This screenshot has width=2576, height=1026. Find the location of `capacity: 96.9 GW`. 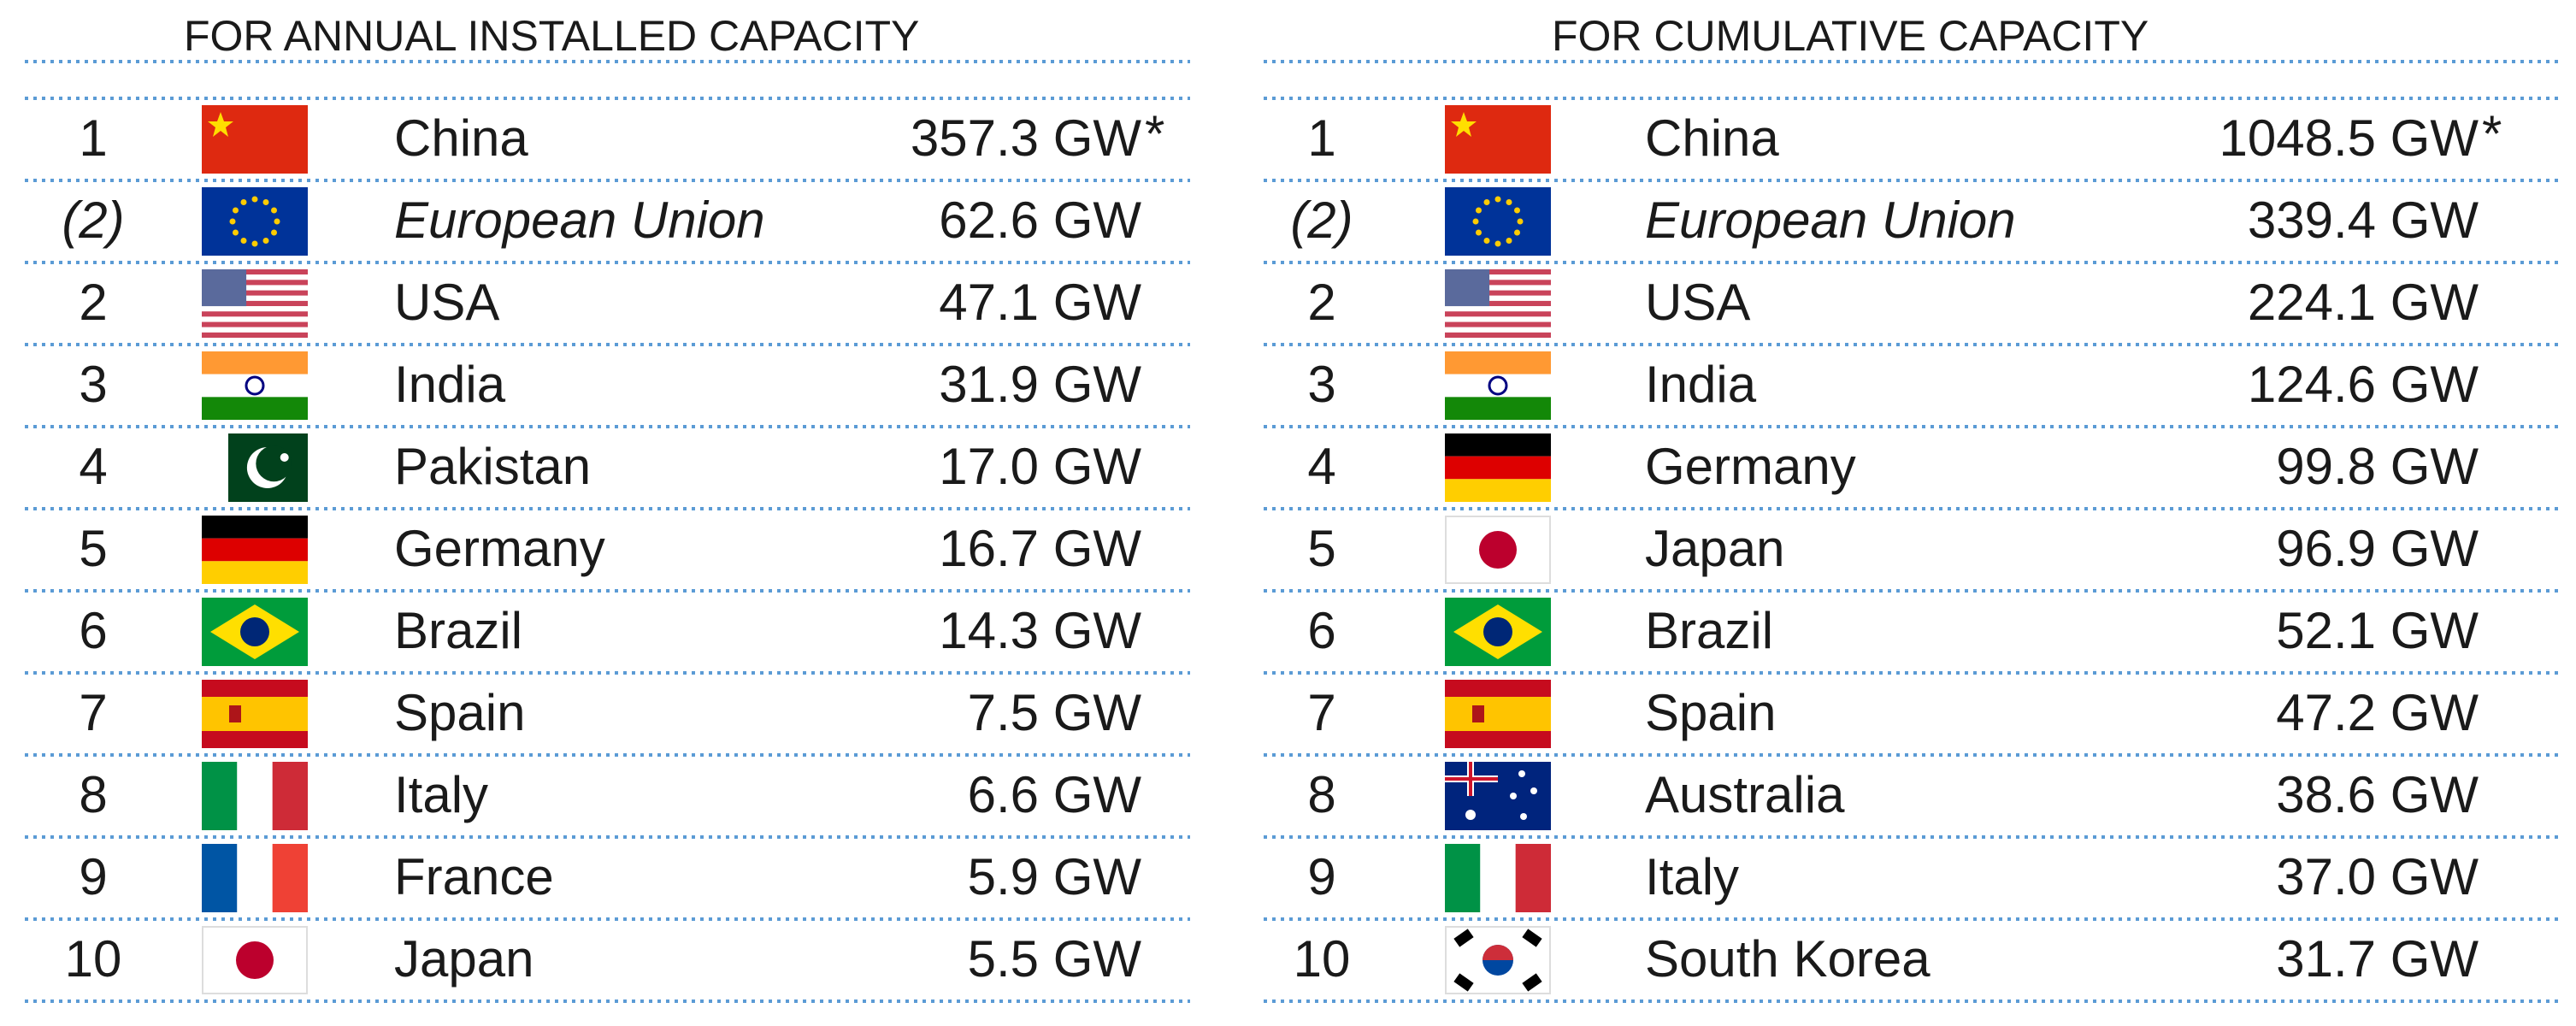

capacity: 96.9 GW is located at coordinates (2377, 548).